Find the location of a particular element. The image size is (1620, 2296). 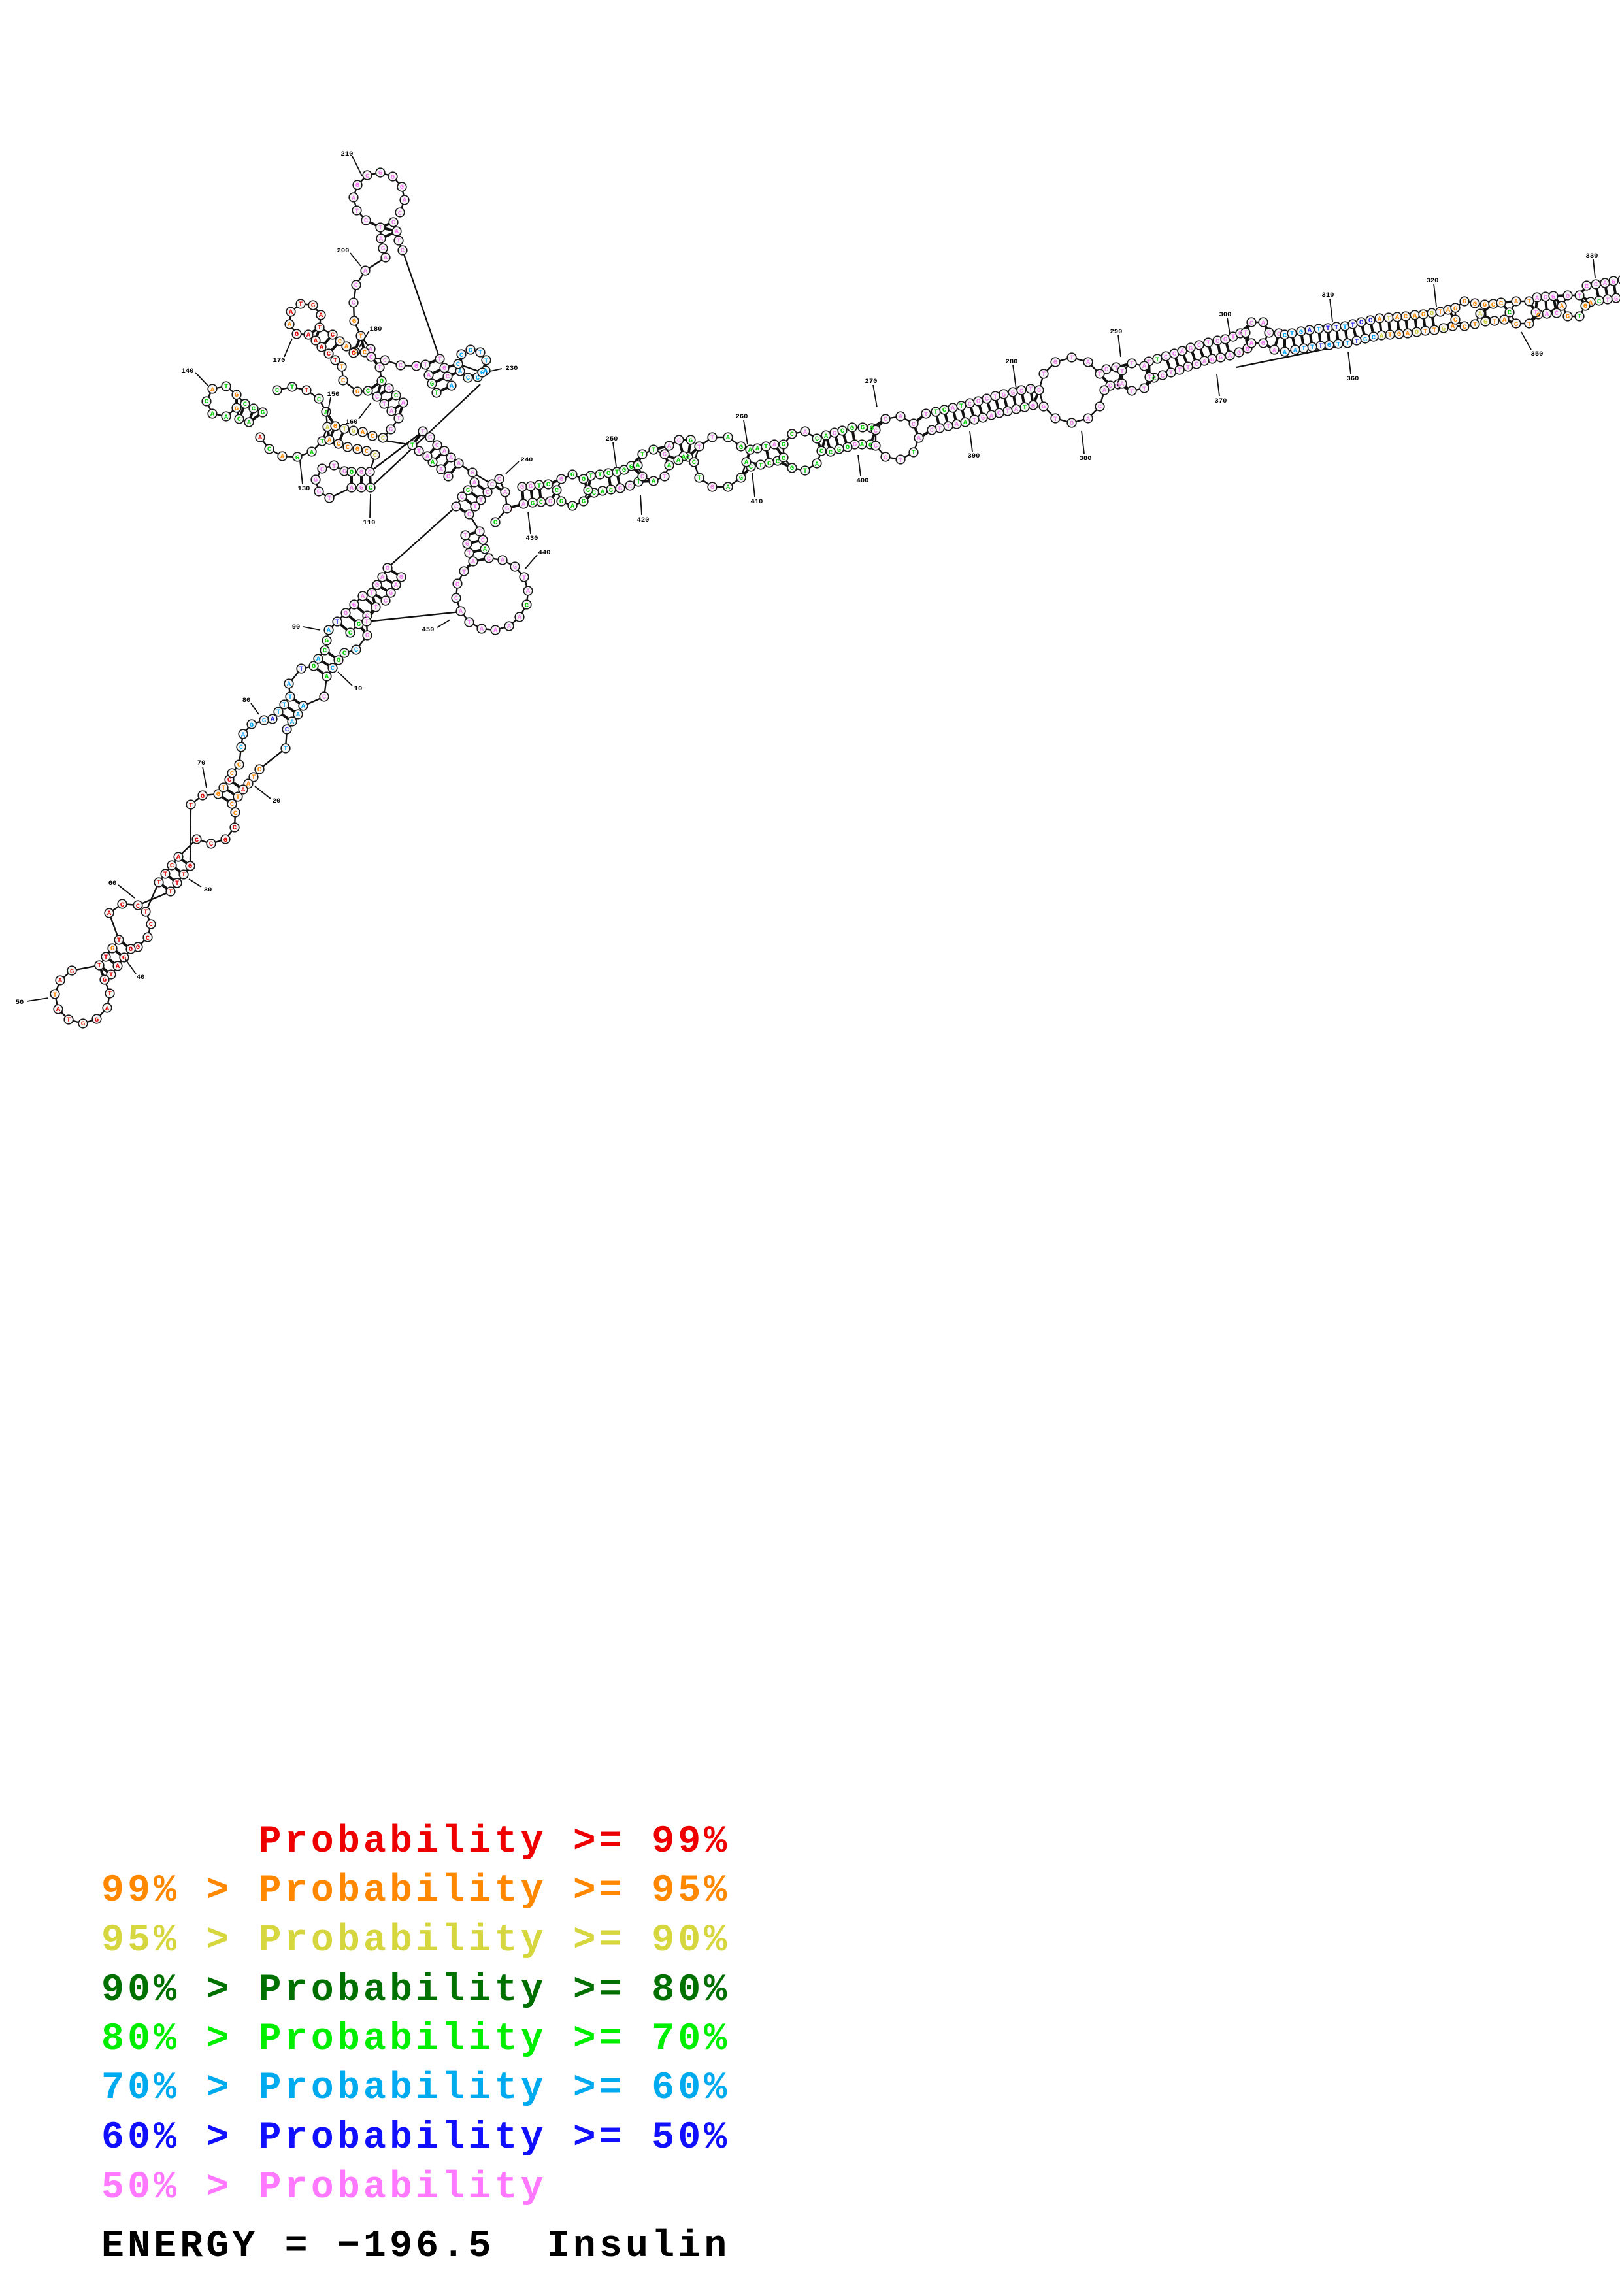

svg-text: 280 is located at coordinates (1012, 362).